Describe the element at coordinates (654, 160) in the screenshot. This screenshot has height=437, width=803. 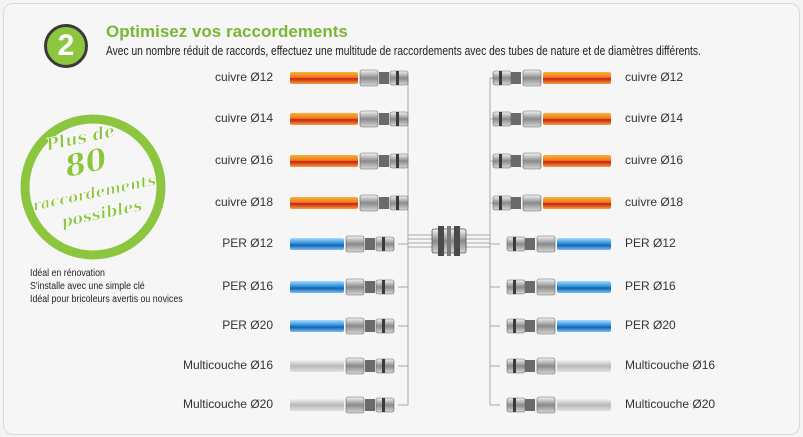
I see `tube-label-right: cuivre Ø16` at that location.